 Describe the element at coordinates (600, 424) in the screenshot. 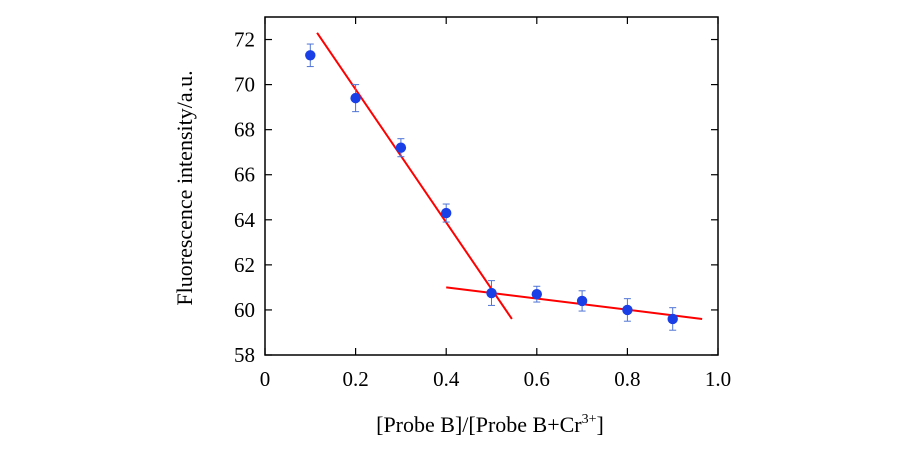

I see `x-axis-label-end: ]` at that location.